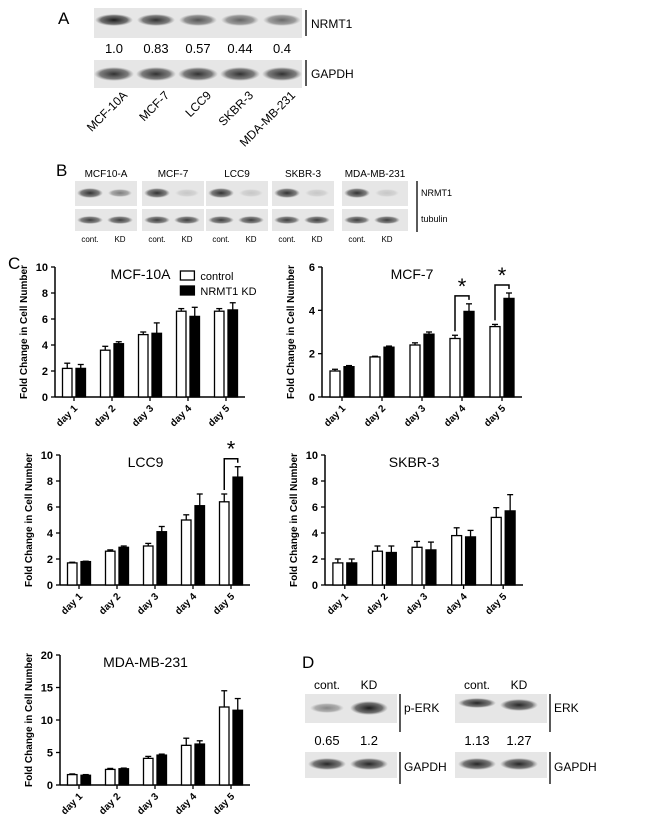 The image size is (650, 823). Describe the element at coordinates (61, 170) in the screenshot. I see `panel-label-b: B` at that location.